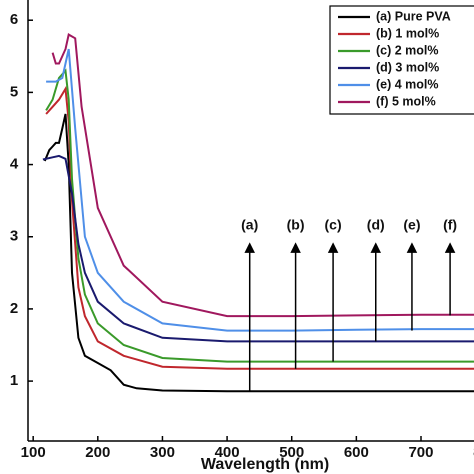 The height and width of the screenshot is (474, 474). What do you see at coordinates (33, 452) in the screenshot?
I see `x-tick-label: 100` at bounding box center [33, 452].